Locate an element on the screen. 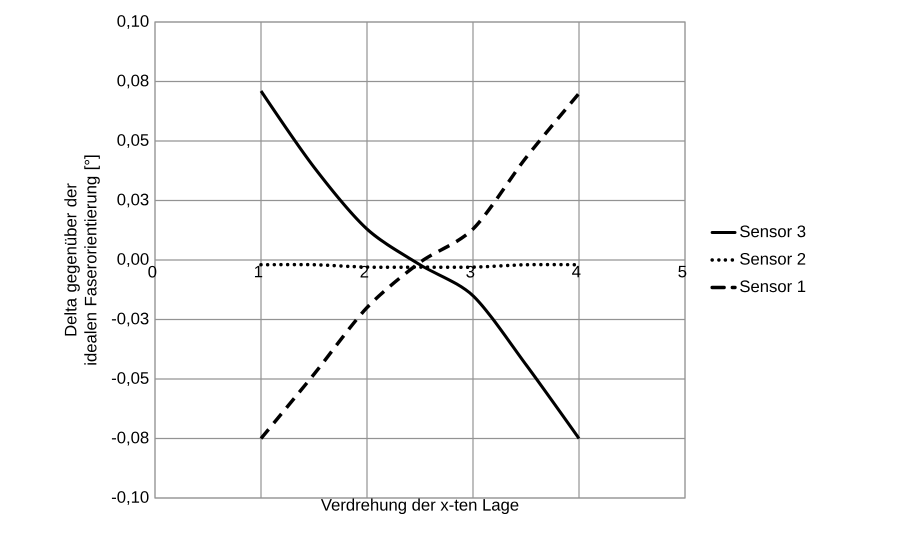 This screenshot has height=533, width=904. y-axis-title: Delta gegenüber der idealen Faserorientierung [°] is located at coordinates (82, 260).